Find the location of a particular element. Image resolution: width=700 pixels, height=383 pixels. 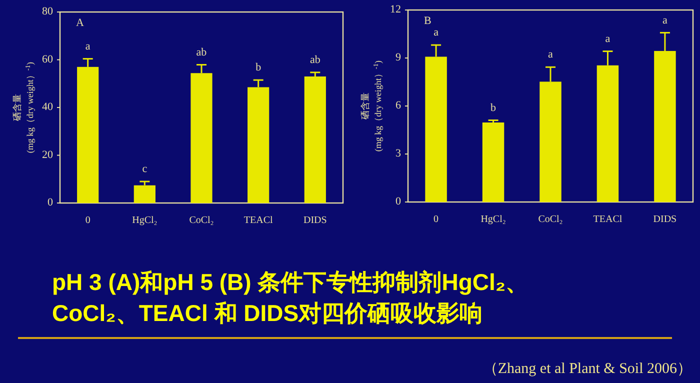

y-tick-label: 20 is located at coordinates (48, 154).